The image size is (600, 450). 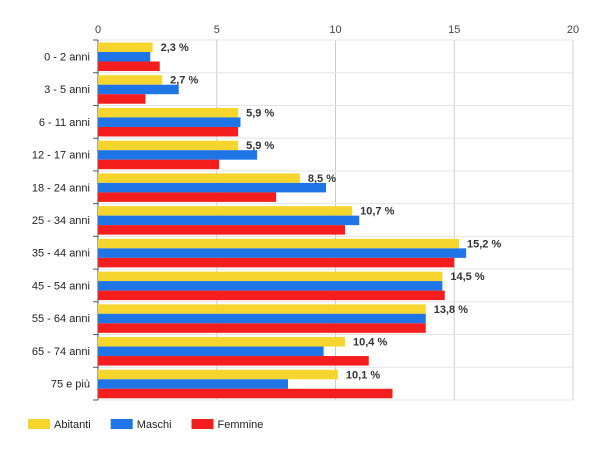 I want to click on category-label: 12 - 17 anni, so click(x=61, y=156).